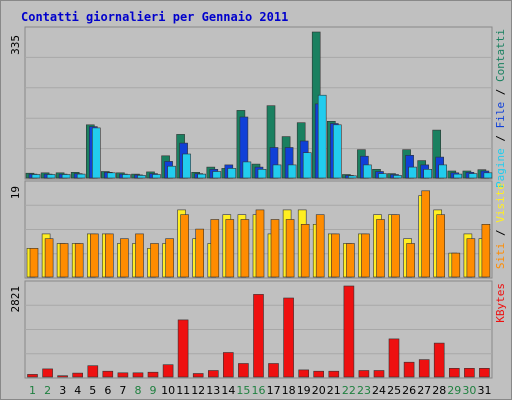 The height and width of the screenshot is (400, 512). Describe the element at coordinates (439, 390) in the screenshot. I see `day-label-28: 28` at that location.